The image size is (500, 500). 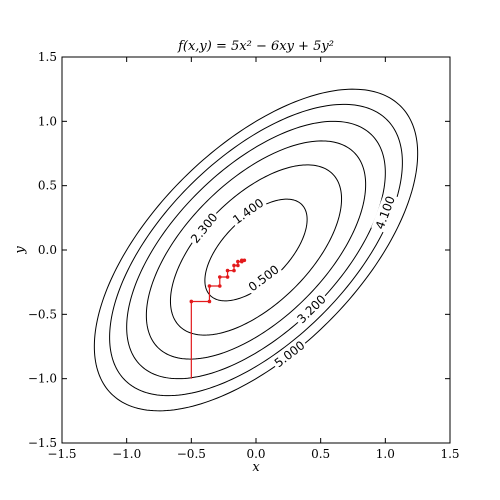 I want to click on x-tick-label: 0.5, so click(x=320, y=454).